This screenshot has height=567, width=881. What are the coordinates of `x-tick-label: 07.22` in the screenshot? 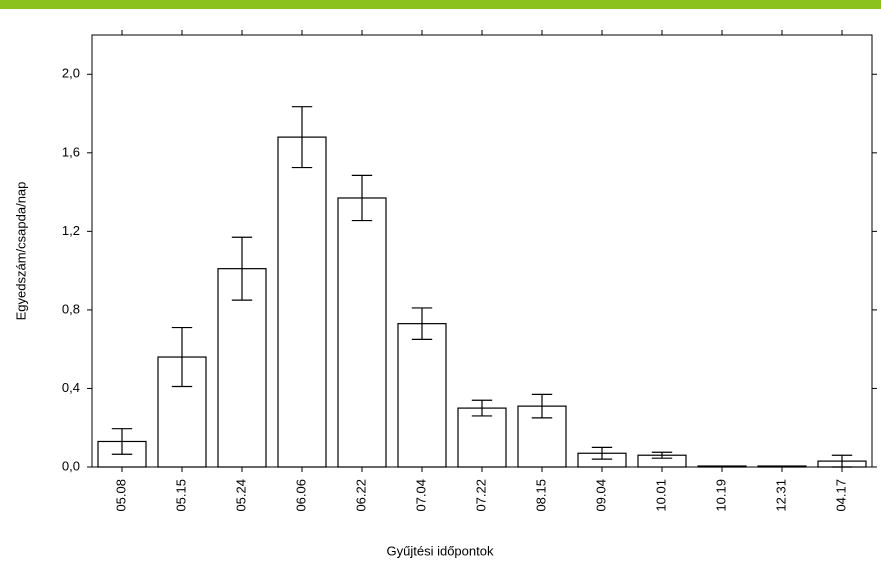 It's located at (480, 495).